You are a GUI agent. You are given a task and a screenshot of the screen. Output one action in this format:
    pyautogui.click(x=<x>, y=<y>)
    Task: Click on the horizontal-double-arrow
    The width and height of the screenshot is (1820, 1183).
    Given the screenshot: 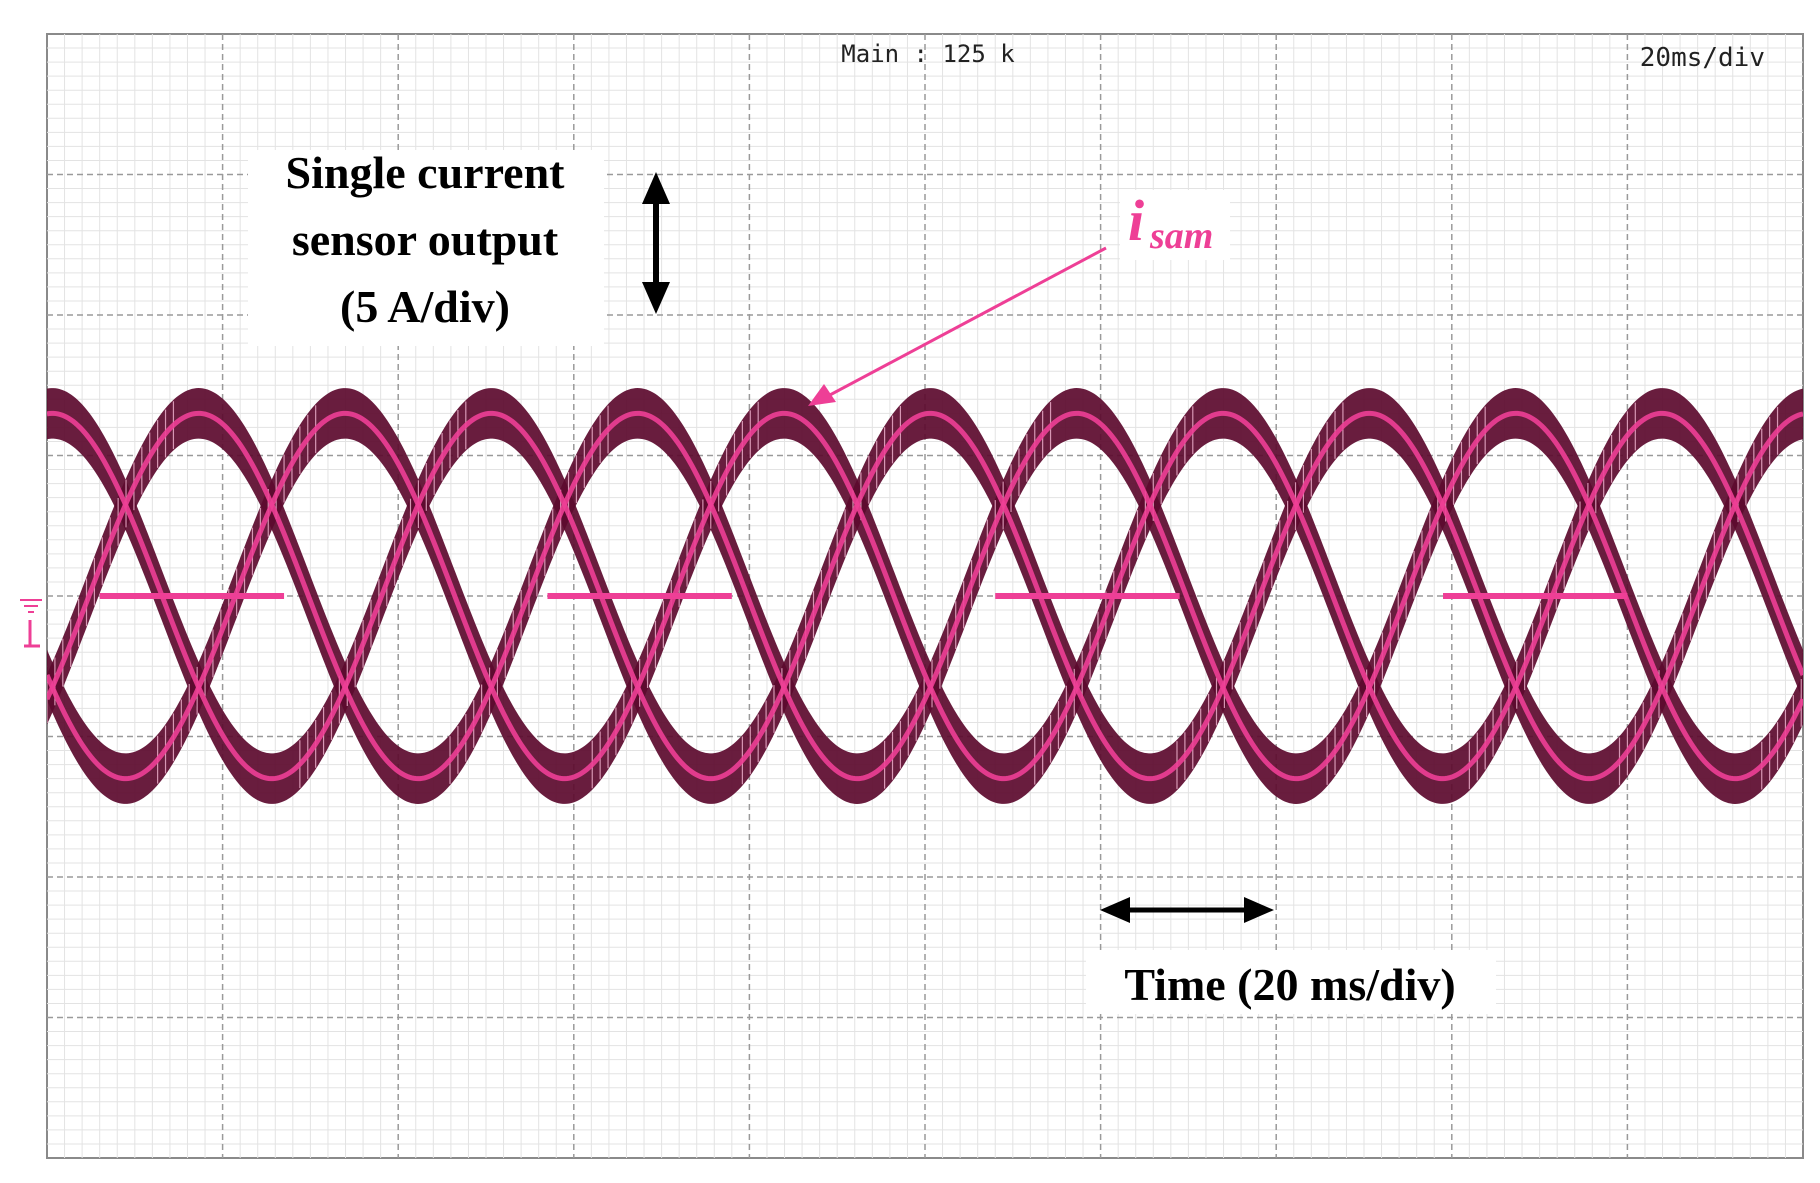 What is the action you would take?
    pyautogui.click(x=1187, y=910)
    